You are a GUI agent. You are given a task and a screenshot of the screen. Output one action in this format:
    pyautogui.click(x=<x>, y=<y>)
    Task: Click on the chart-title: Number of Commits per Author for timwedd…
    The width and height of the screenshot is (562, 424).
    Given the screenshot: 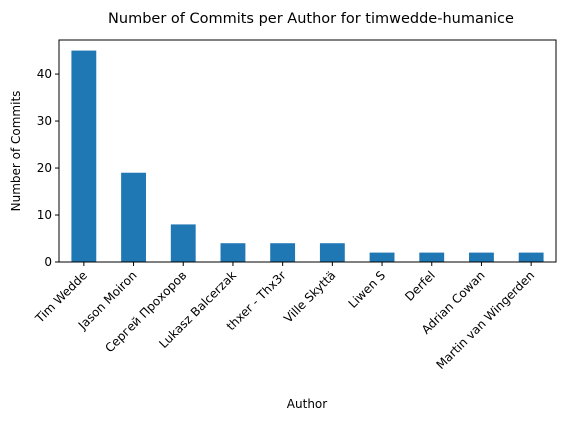 What is the action you would take?
    pyautogui.click(x=311, y=19)
    